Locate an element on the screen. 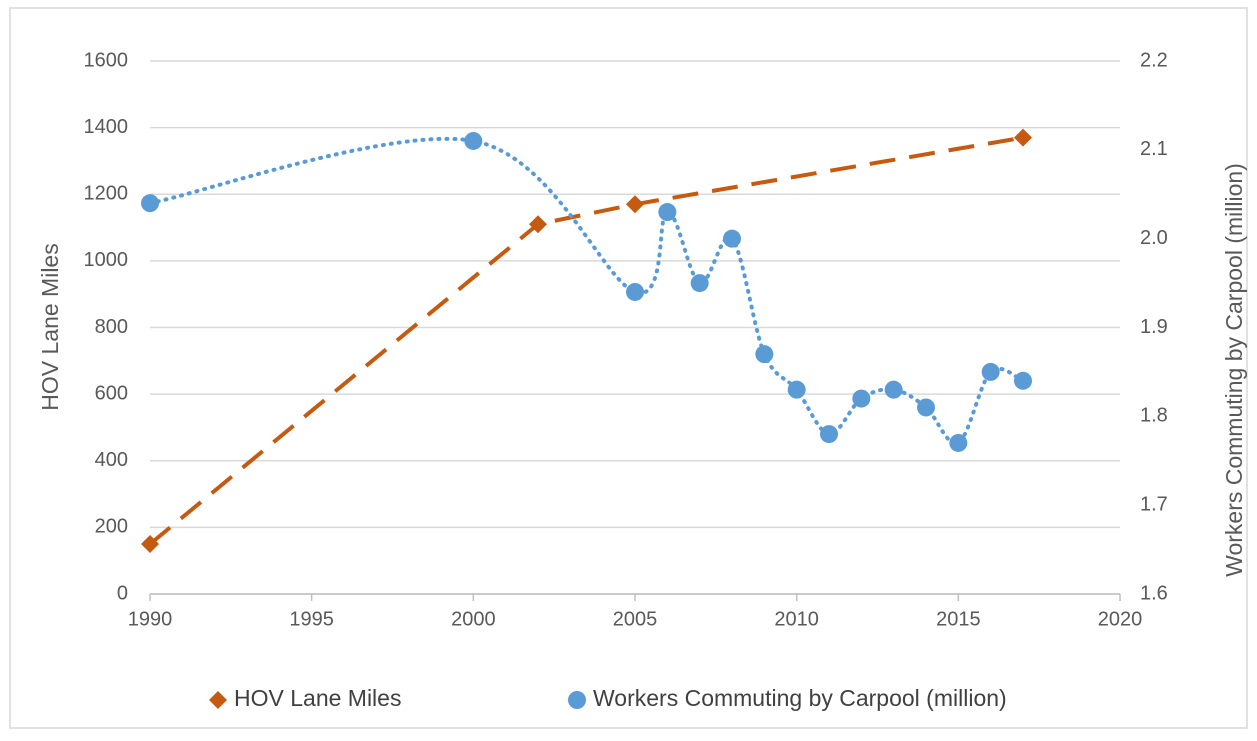 This screenshot has height=741, width=1257. y-tick-label: 1200 is located at coordinates (106, 194).